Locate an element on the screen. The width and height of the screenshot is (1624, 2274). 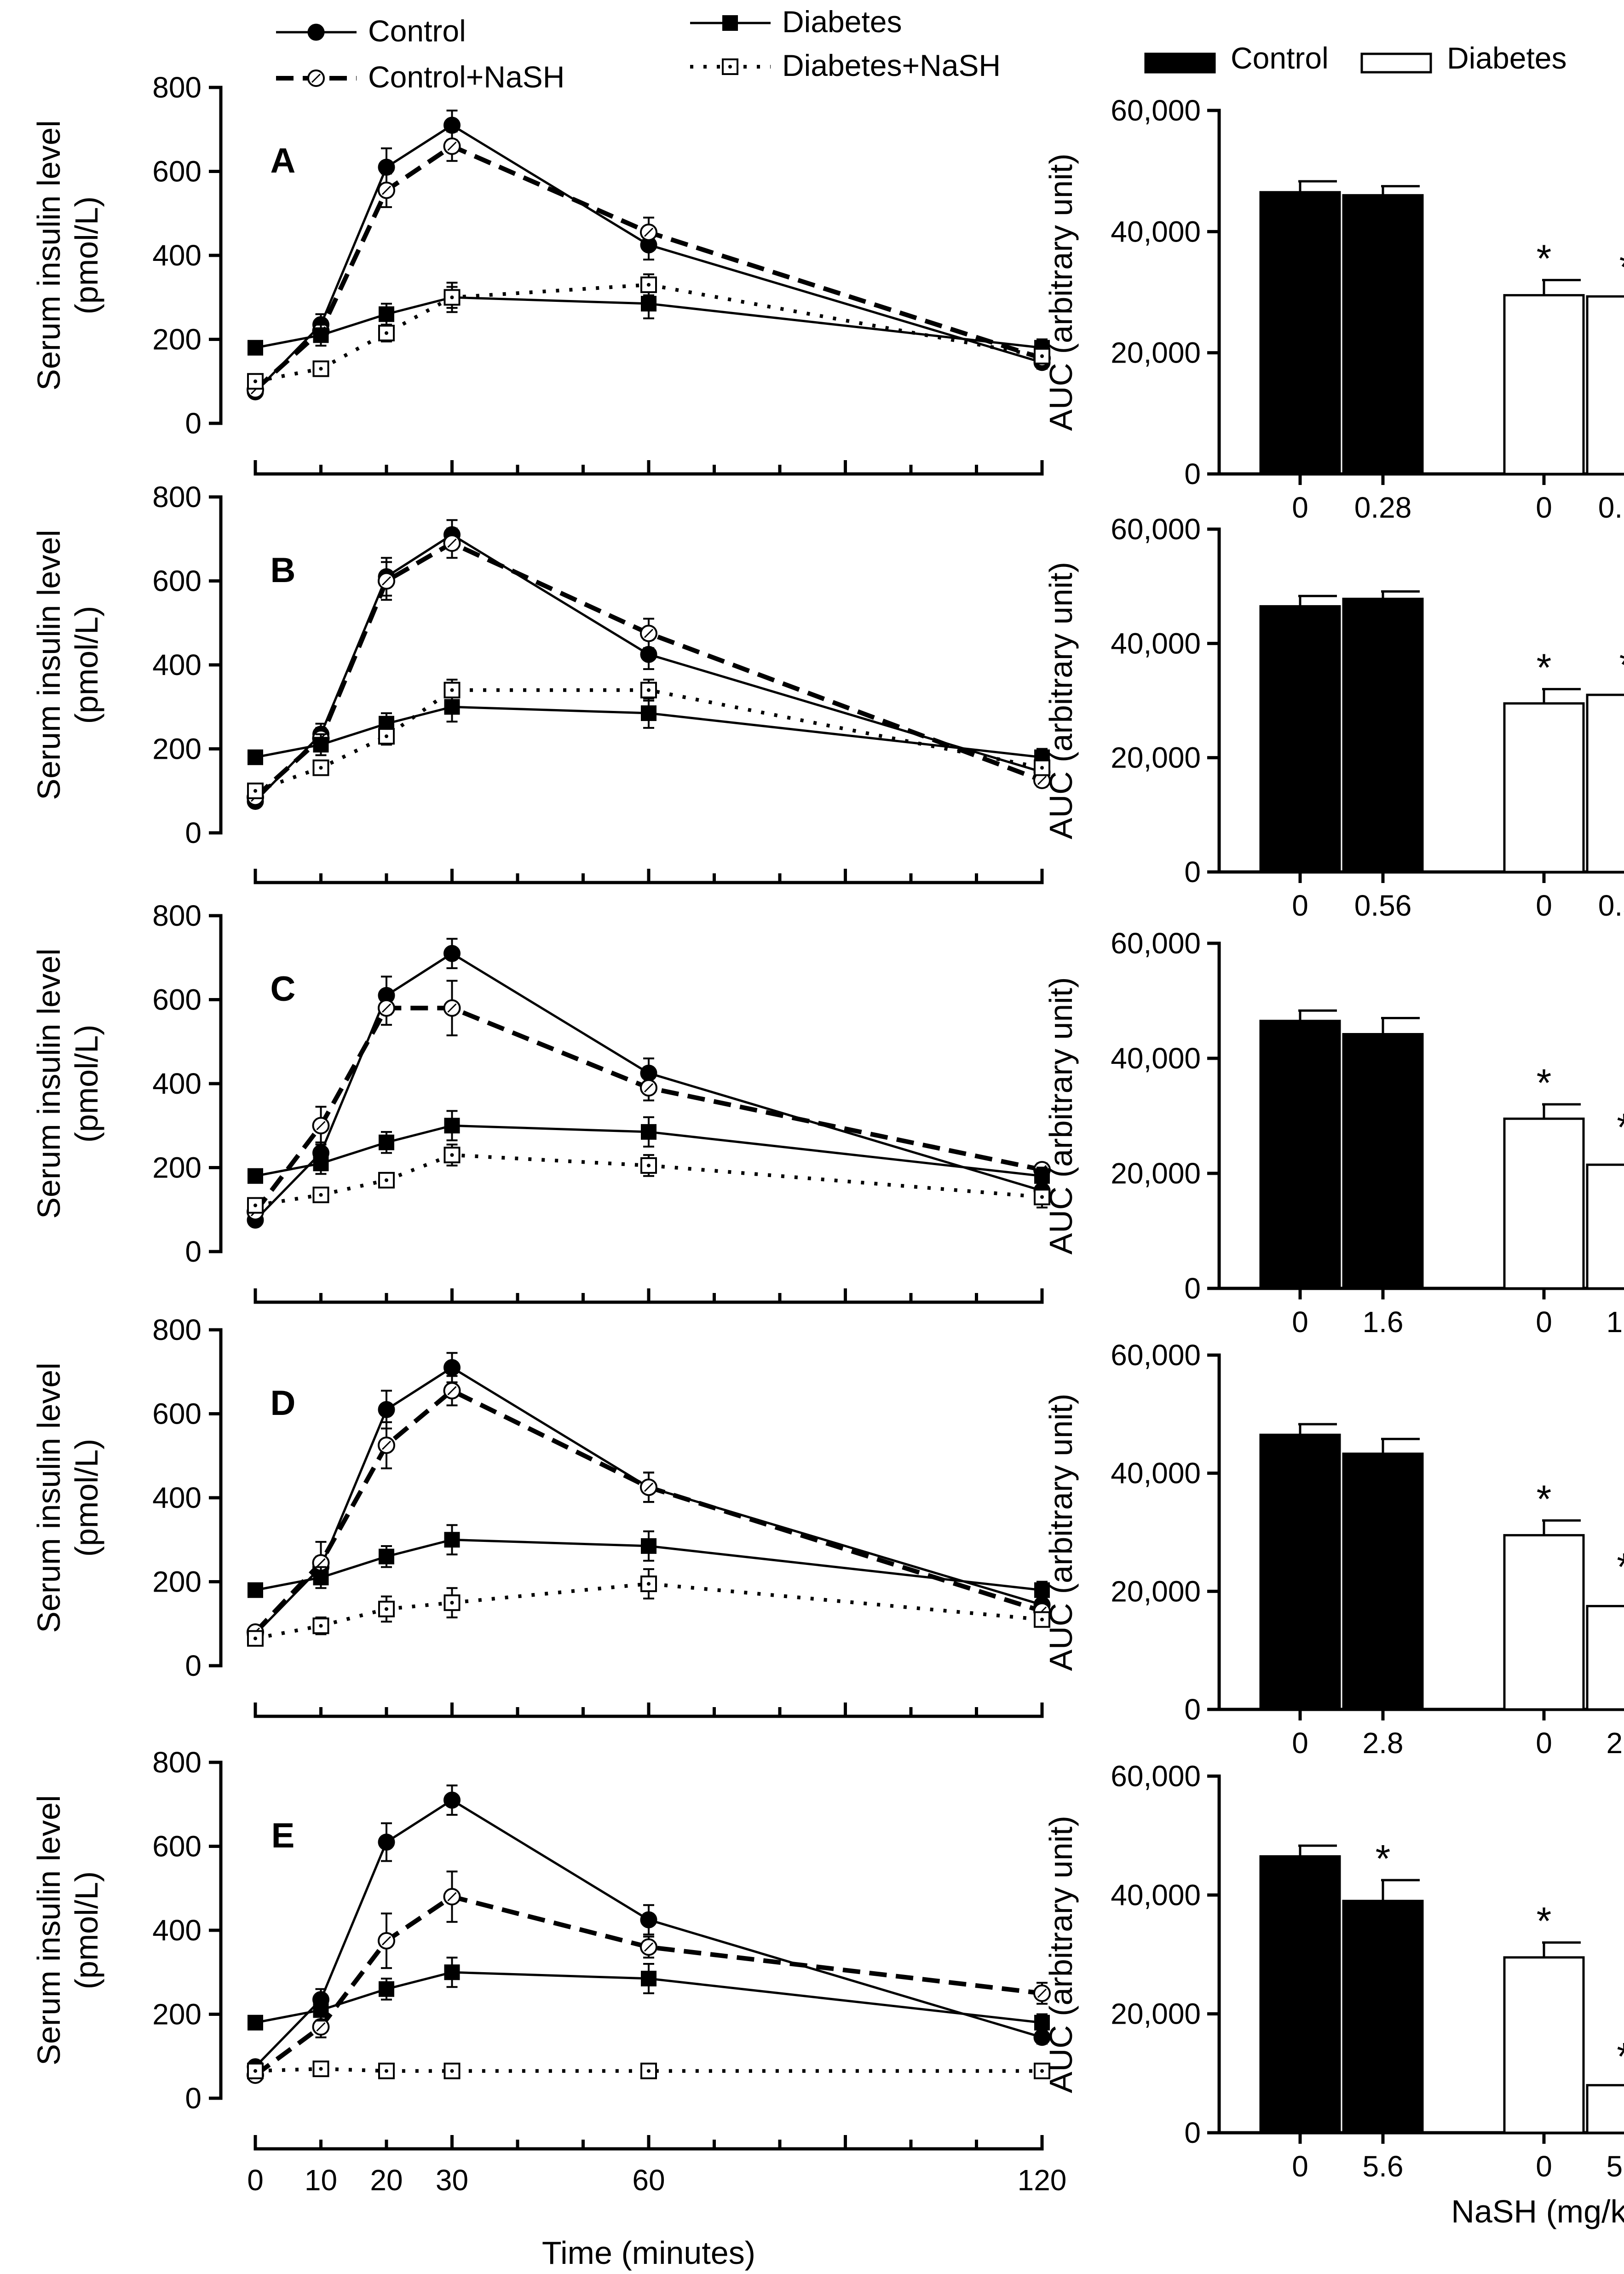
bar-legend-label-control: Control is located at coordinates (1280, 58).